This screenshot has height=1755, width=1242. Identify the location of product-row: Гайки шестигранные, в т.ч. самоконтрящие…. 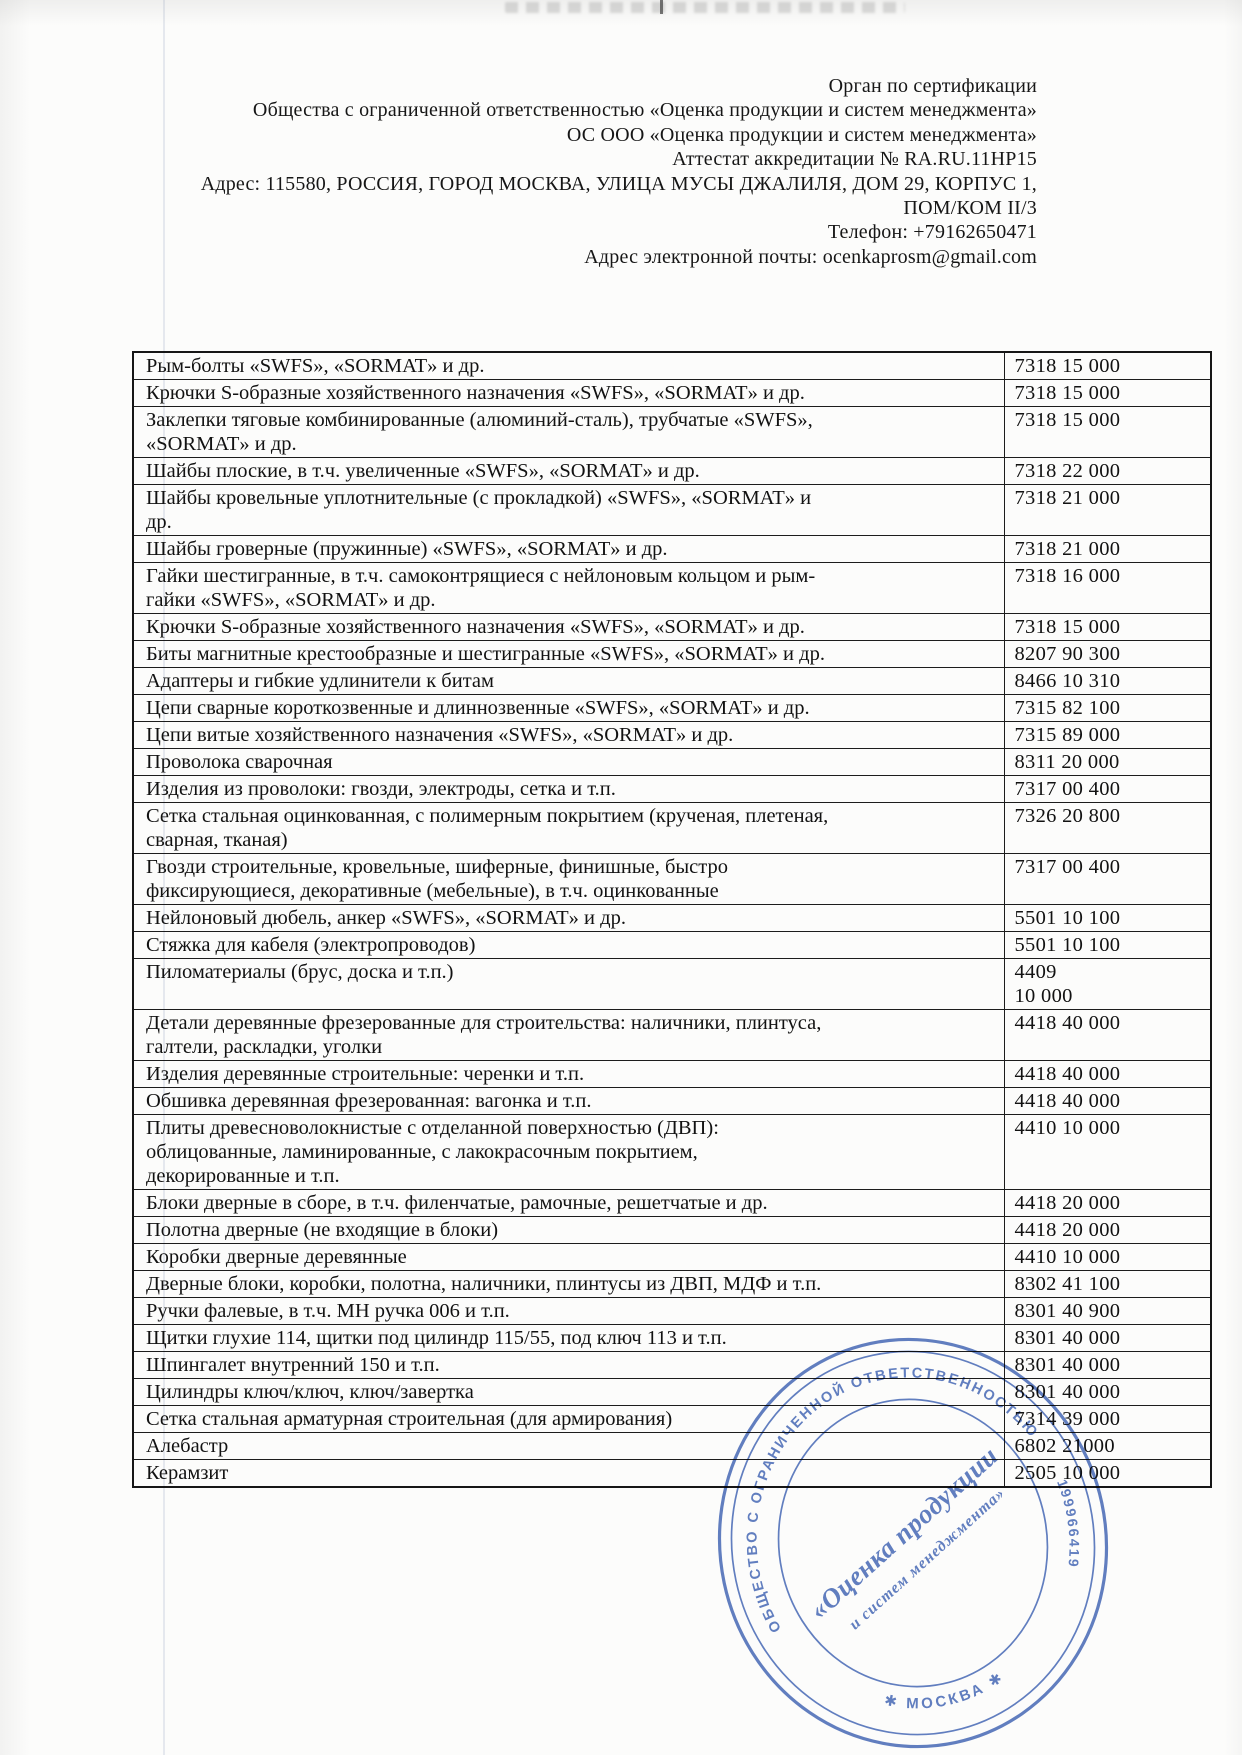
(672, 588).